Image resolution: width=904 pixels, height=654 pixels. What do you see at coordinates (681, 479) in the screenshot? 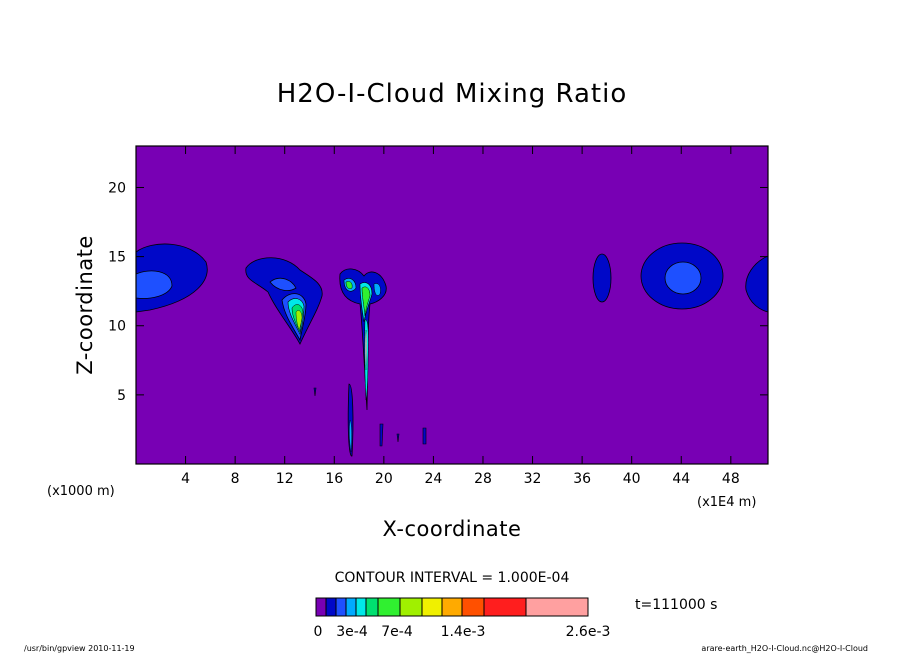
I see `x-tick-label: 44` at bounding box center [681, 479].